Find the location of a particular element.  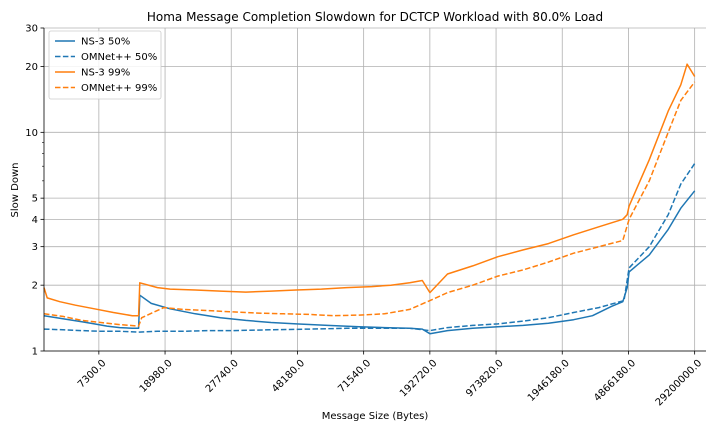

y-tick-label: 2 is located at coordinates (35, 286).